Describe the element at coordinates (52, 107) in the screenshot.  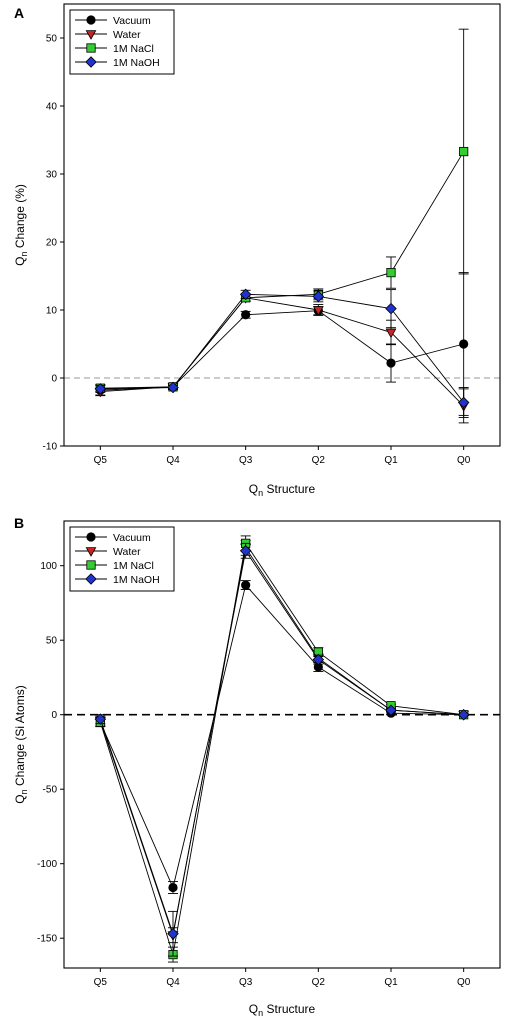
I see `y-tick-label: 40` at that location.